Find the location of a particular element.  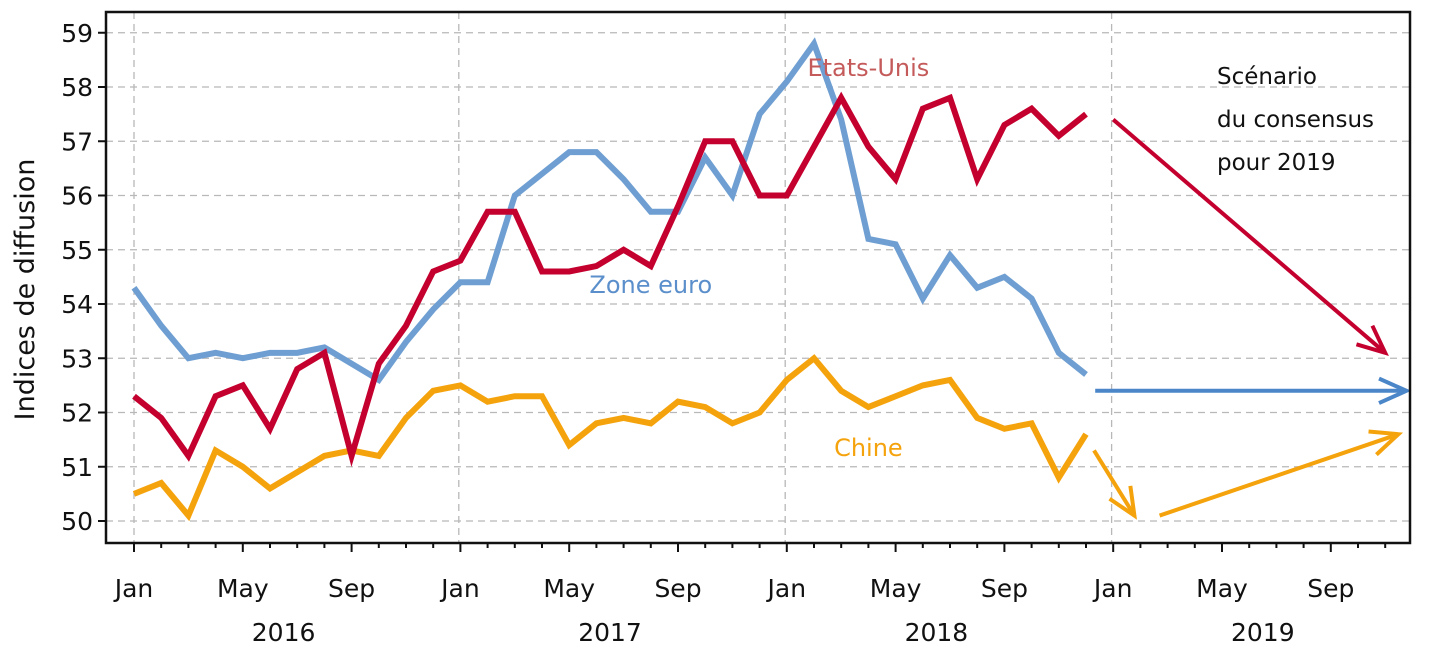

y-tick-label: 51 is located at coordinates (77, 467).